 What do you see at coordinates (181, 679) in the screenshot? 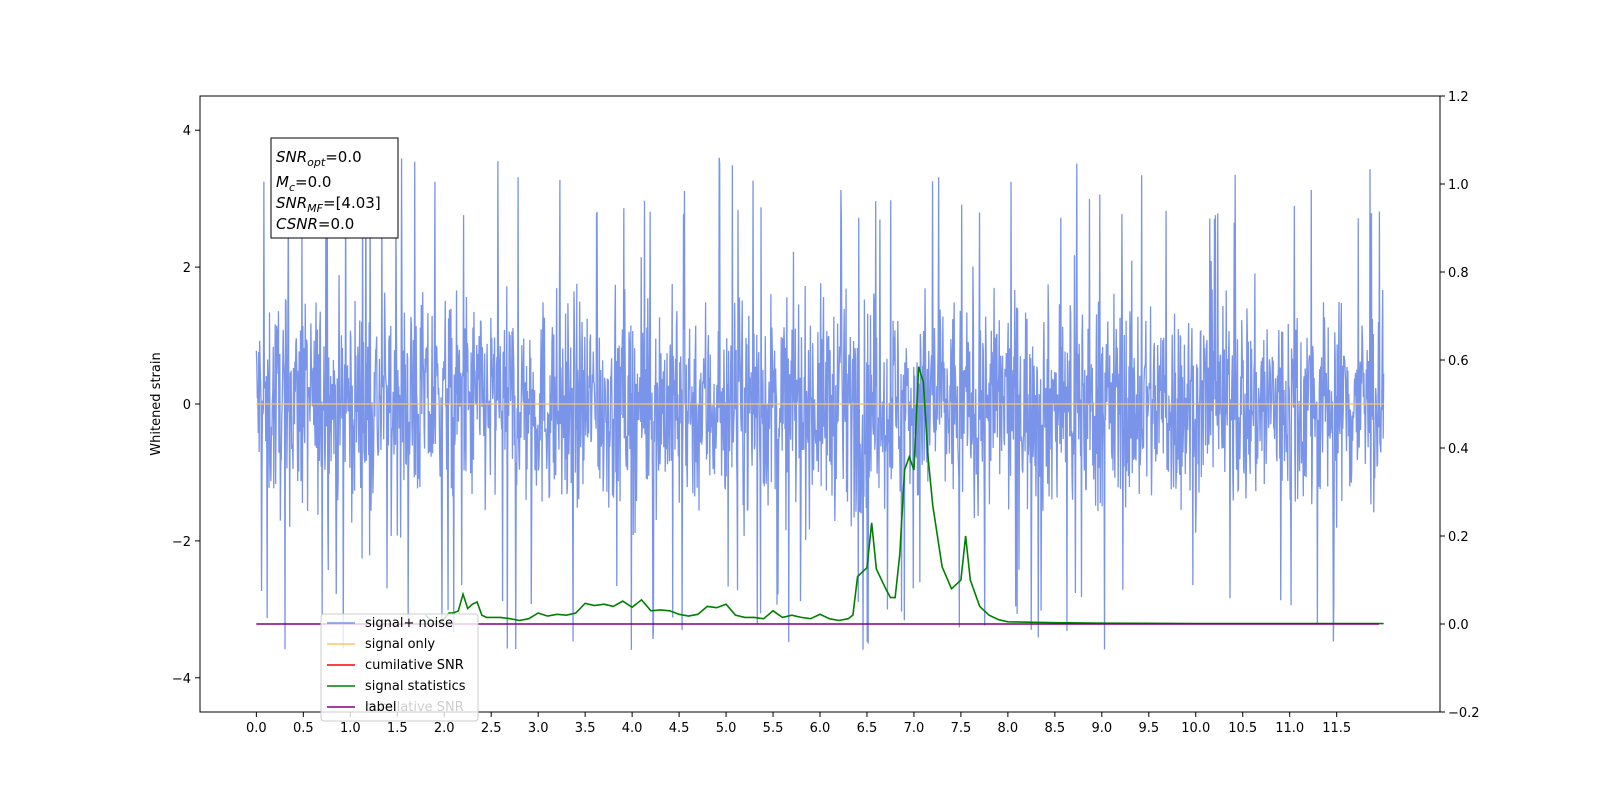
I see `y-tick-label: −4` at bounding box center [181, 679].